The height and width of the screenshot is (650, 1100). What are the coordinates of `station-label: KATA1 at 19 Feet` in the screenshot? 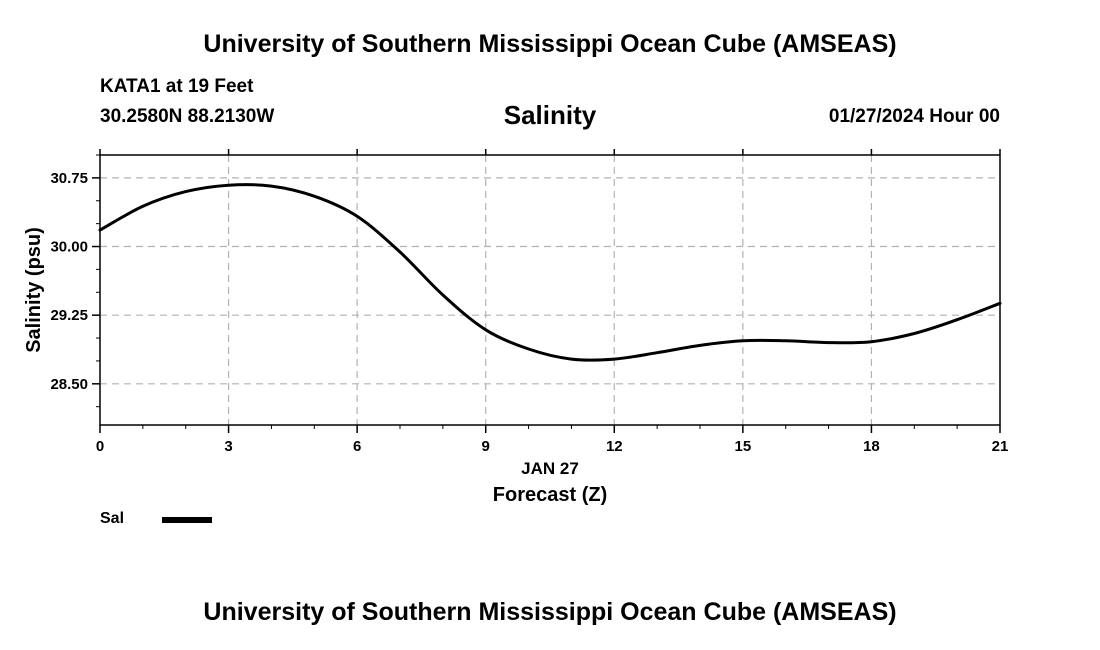 It's located at (177, 86).